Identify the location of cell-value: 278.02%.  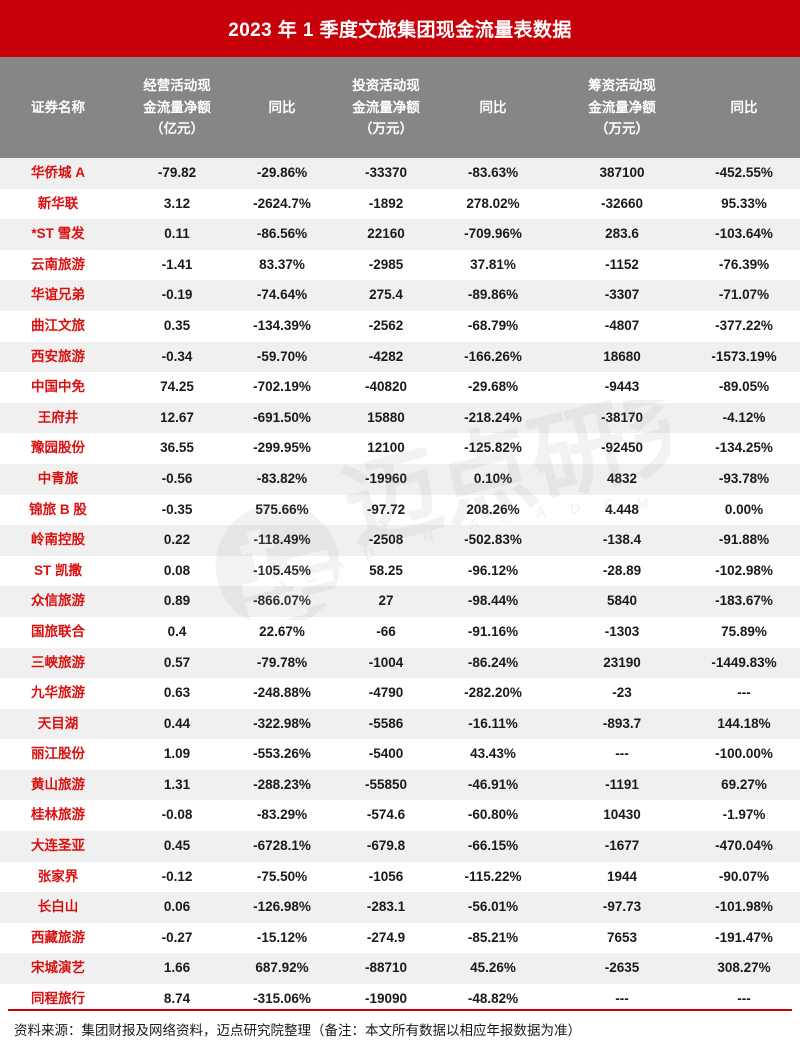
(493, 203).